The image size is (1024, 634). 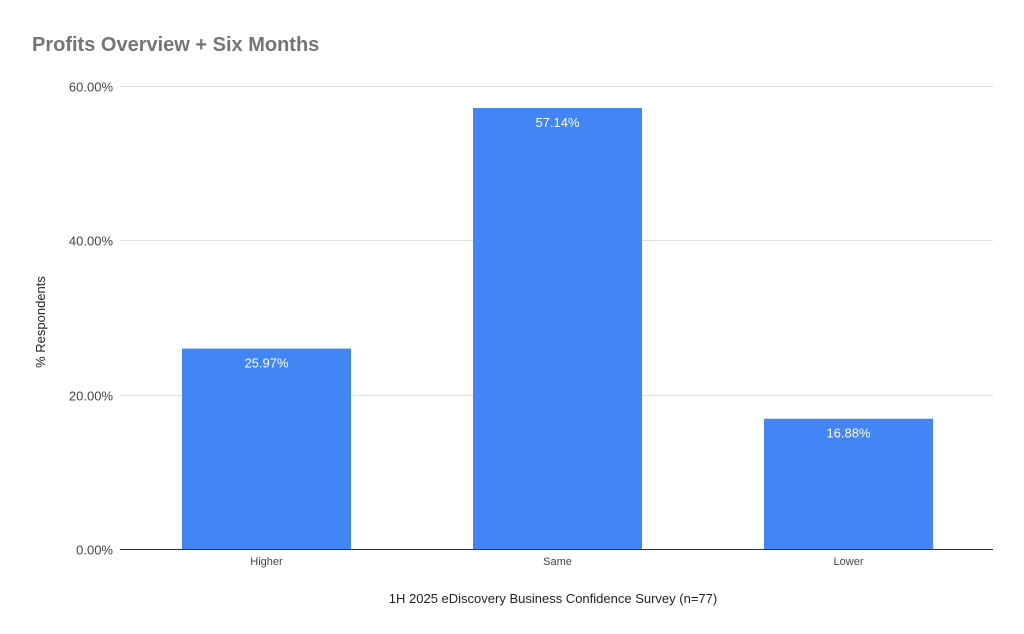 I want to click on bar-higher, so click(x=266, y=448).